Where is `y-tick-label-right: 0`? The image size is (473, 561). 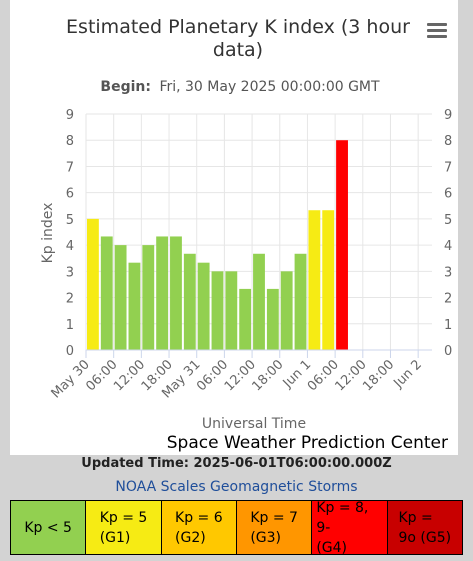 y-tick-label-right: 0 is located at coordinates (448, 351).